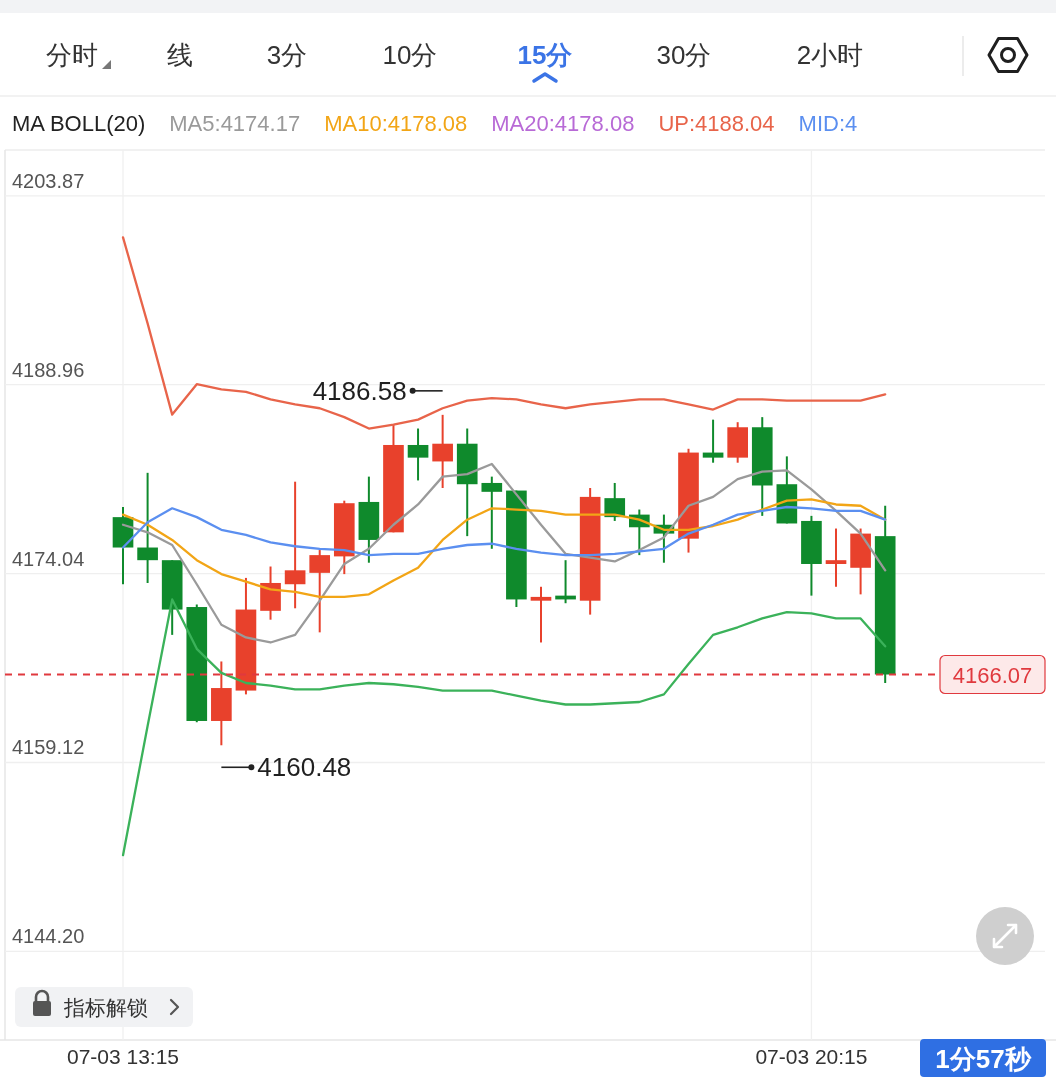  What do you see at coordinates (48, 558) in the screenshot?
I see `y-tick-label: 4174.04` at bounding box center [48, 558].